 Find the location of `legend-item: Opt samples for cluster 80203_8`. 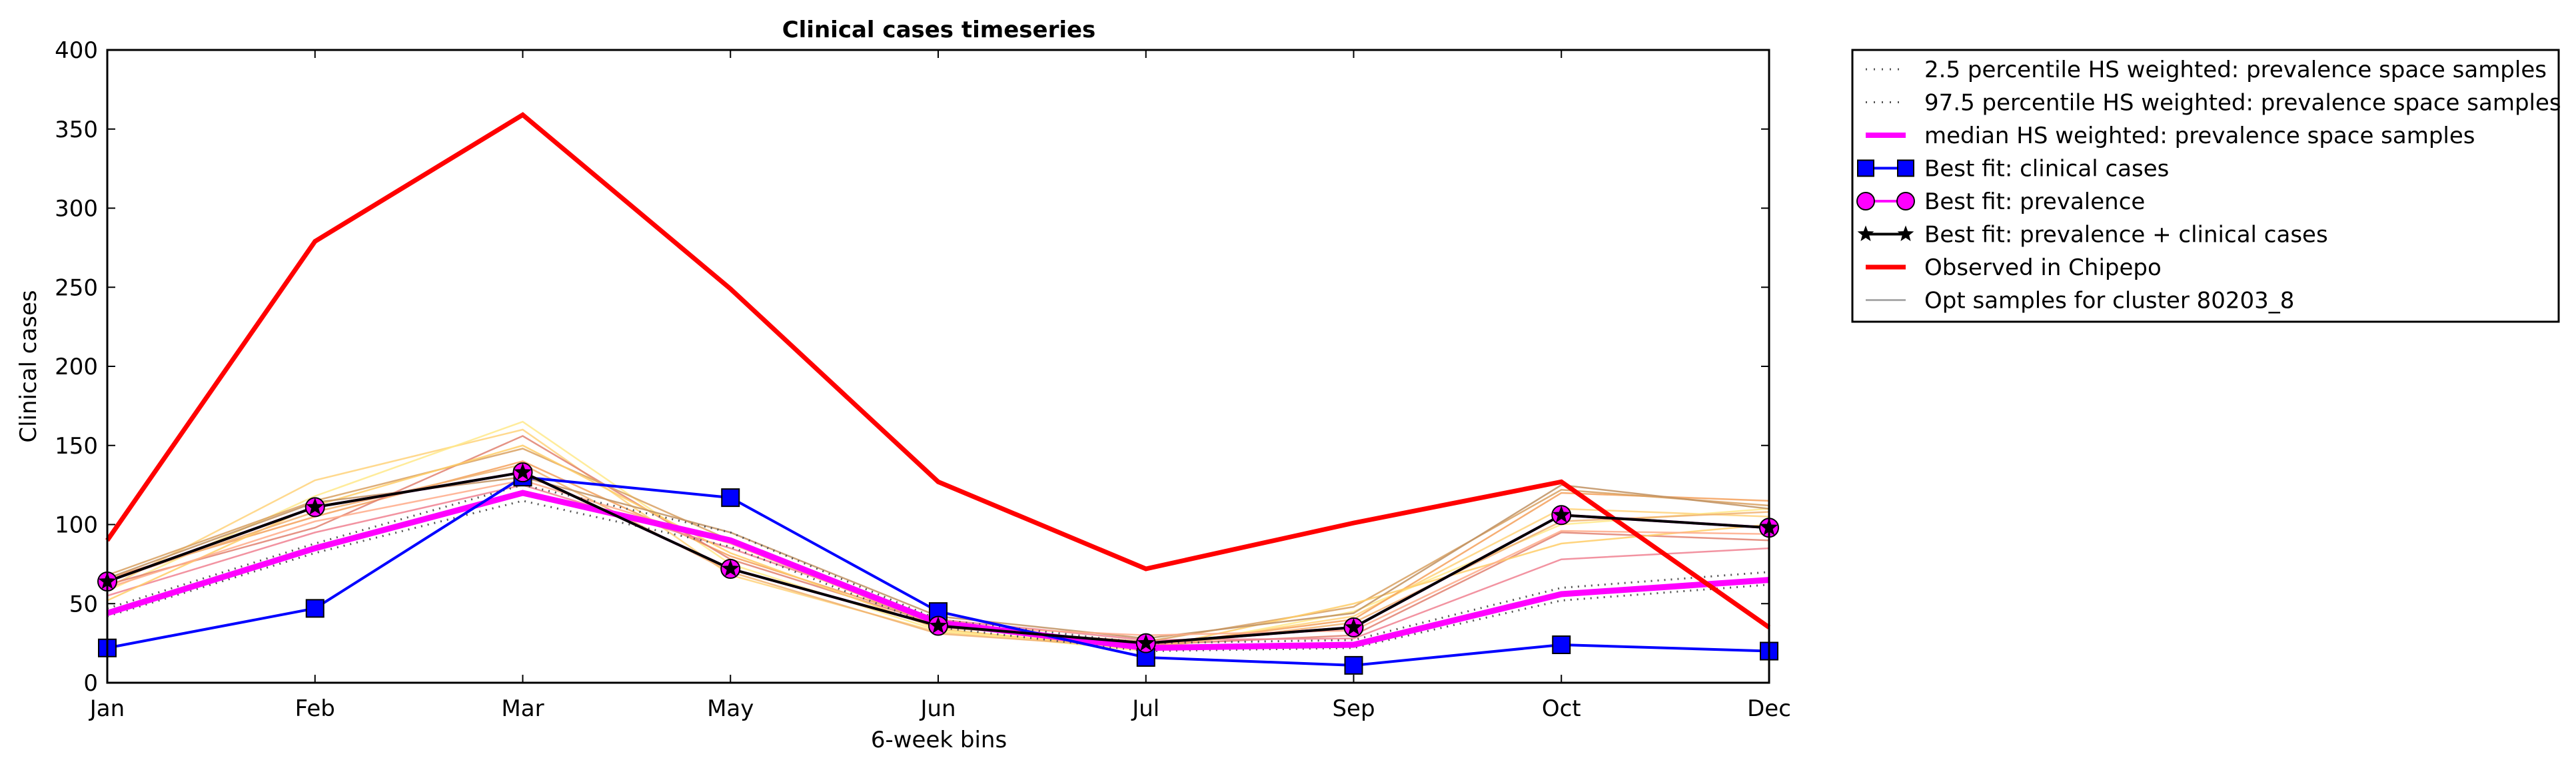

legend-item: Opt samples for cluster 80203_8 is located at coordinates (2080, 301).